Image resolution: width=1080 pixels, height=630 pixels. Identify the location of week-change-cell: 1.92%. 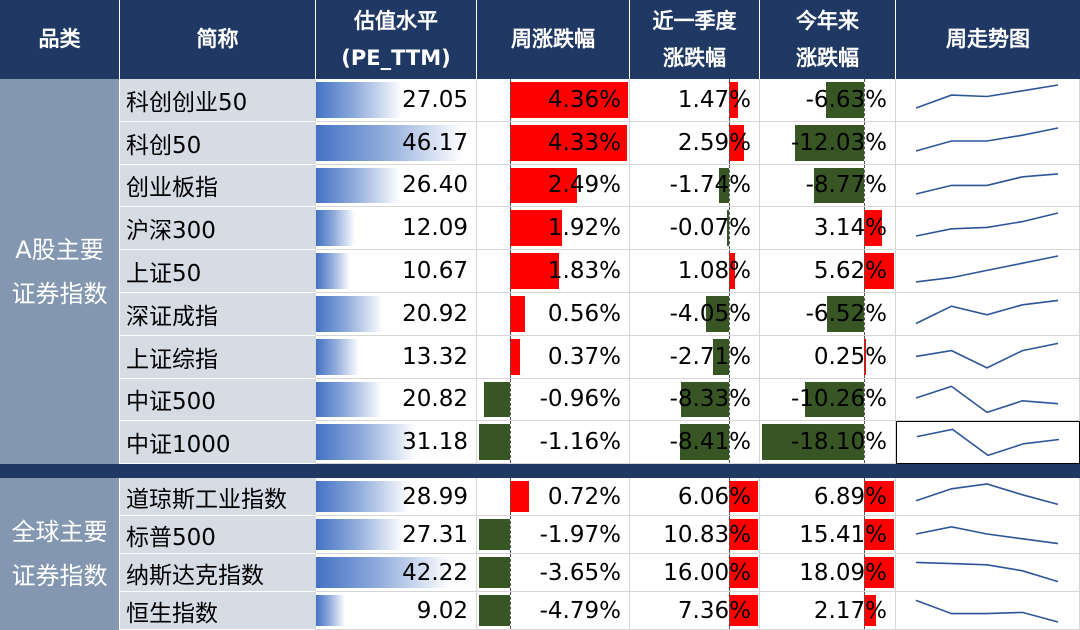
(553, 229).